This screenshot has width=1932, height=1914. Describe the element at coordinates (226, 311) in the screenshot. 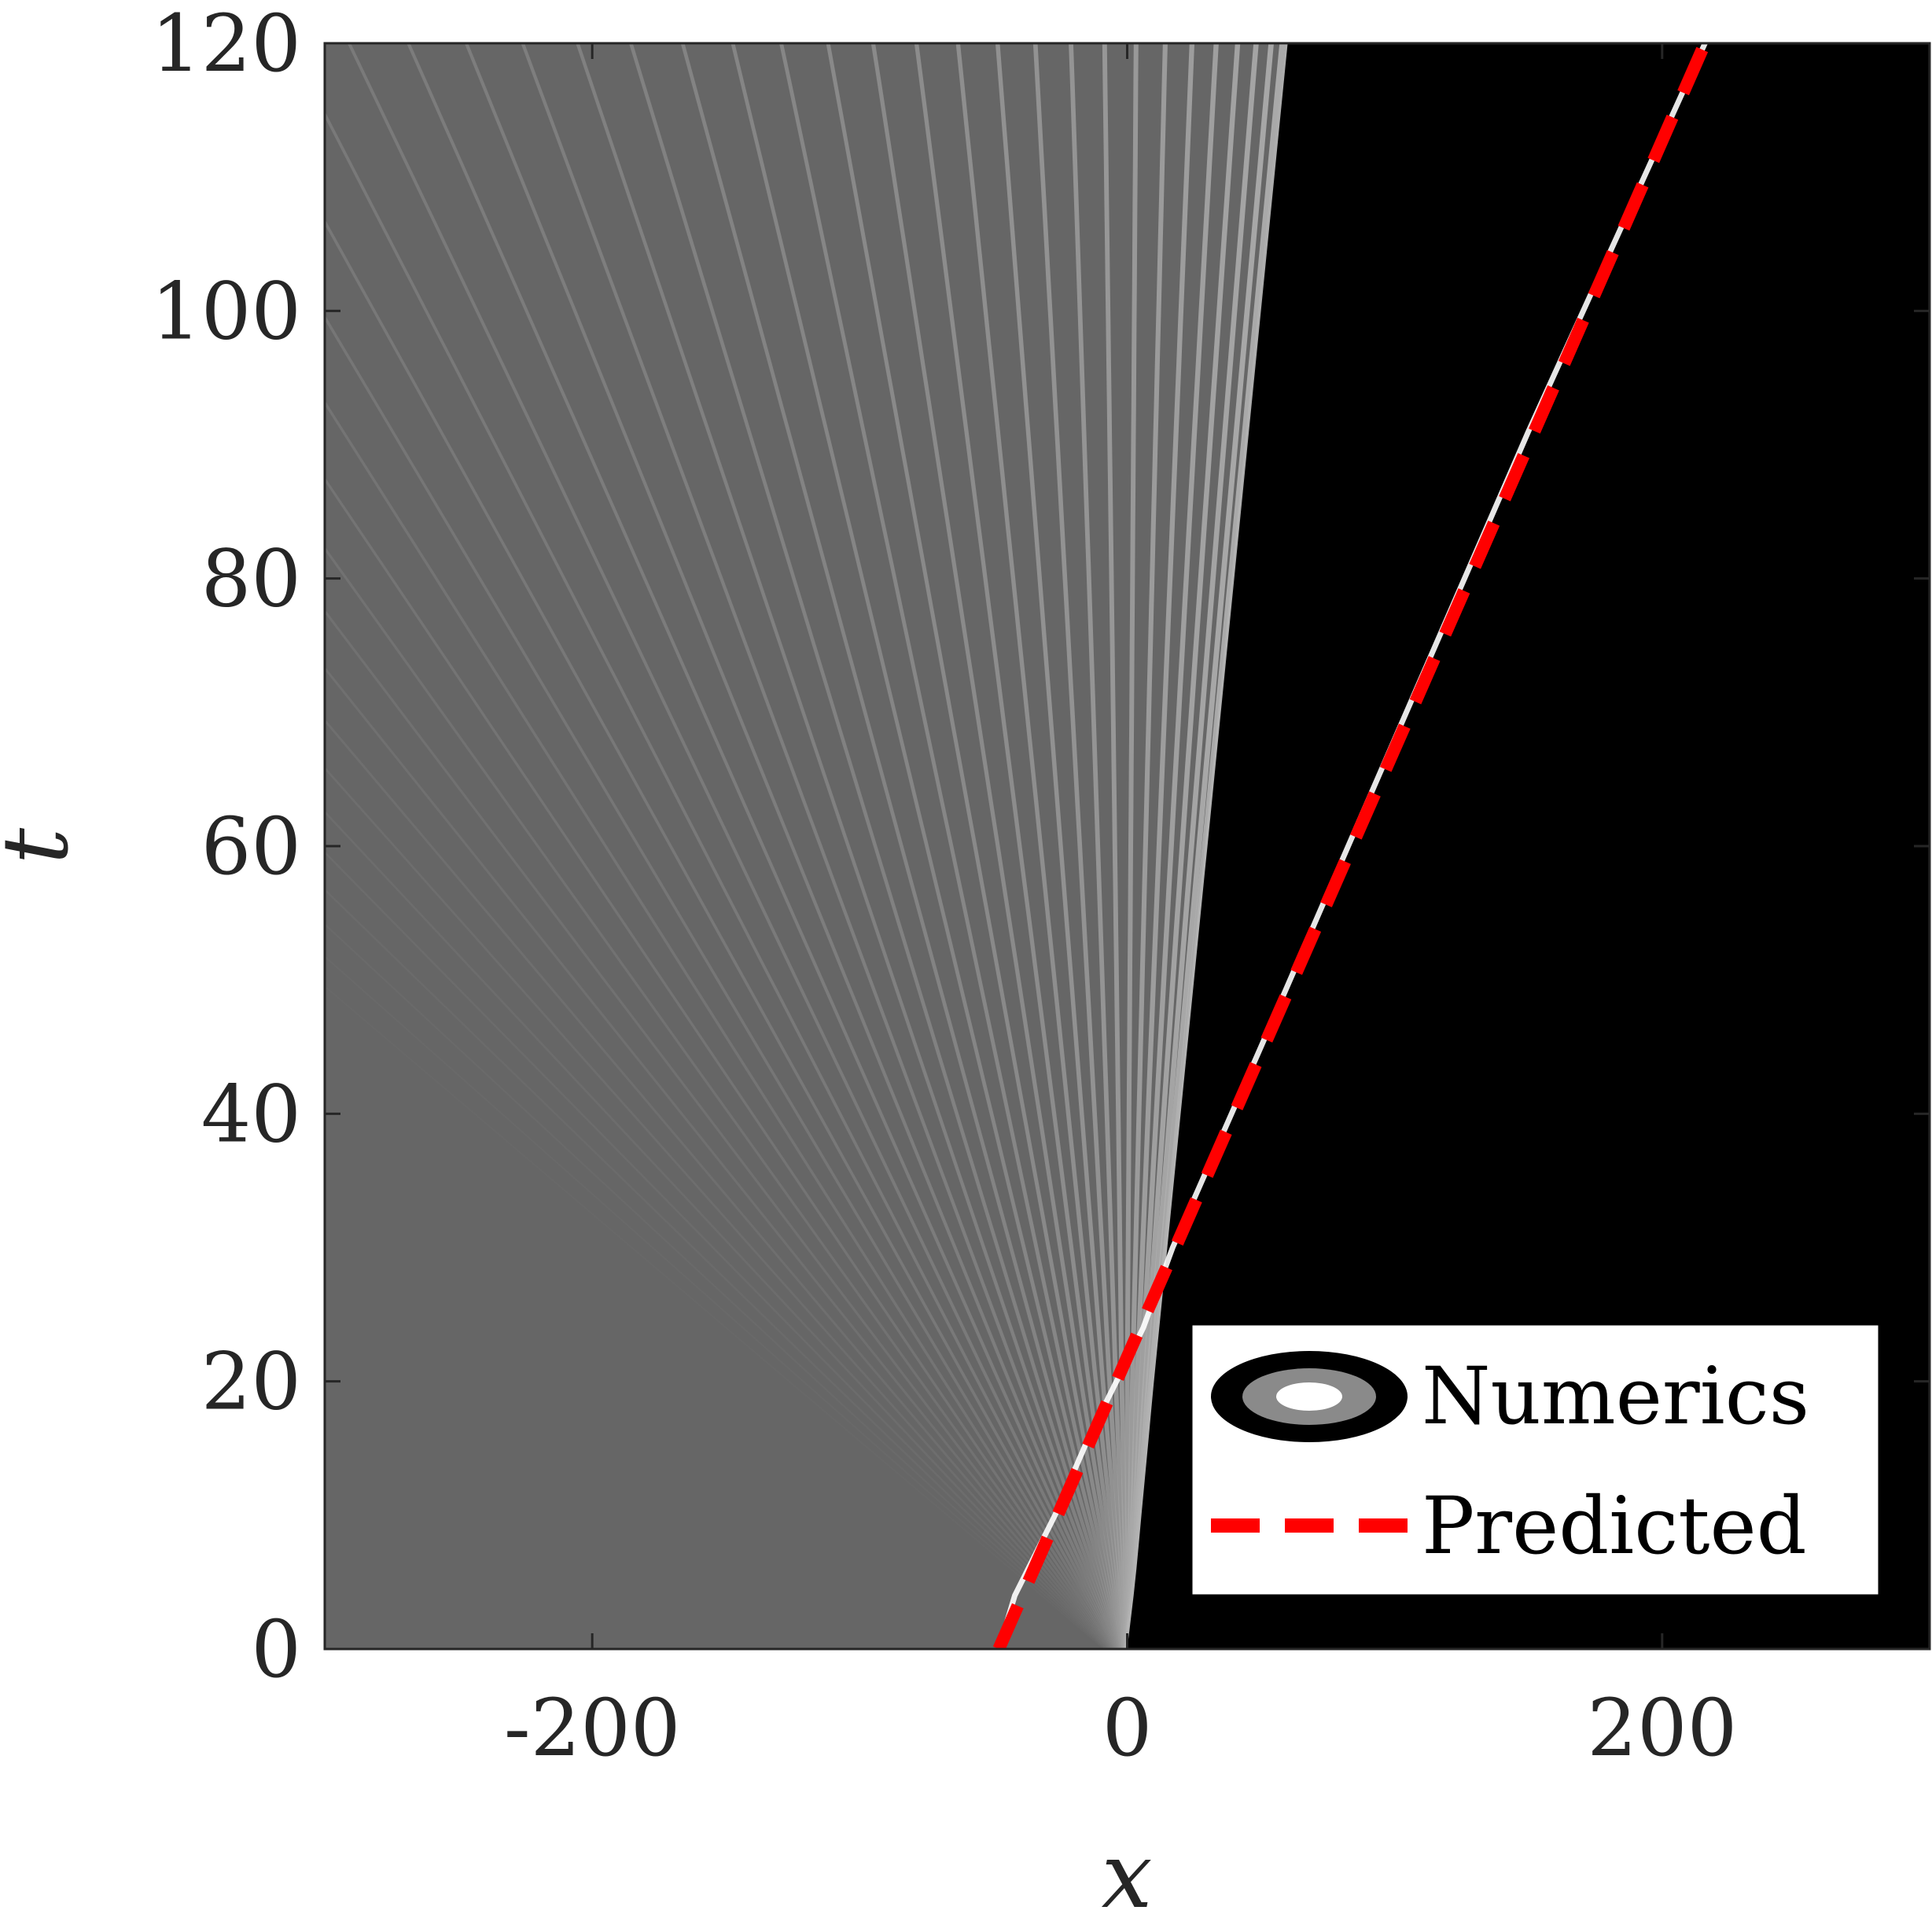

I see `y-tick-label: 100` at that location.